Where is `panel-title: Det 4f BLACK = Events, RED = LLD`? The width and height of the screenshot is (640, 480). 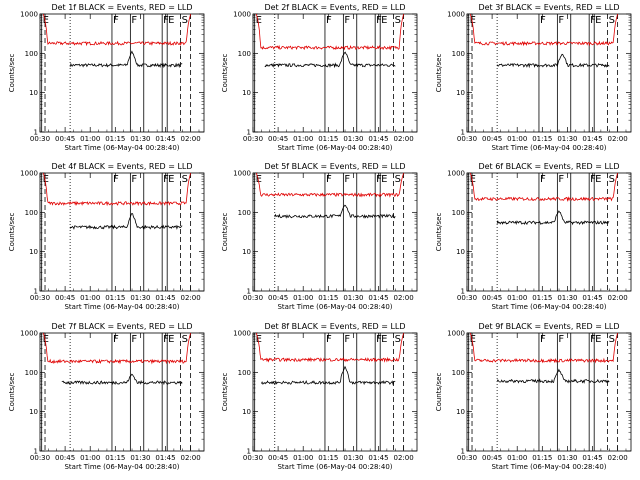
panel-title: Det 4f BLACK = Events, RED = LLD is located at coordinates (121, 166).